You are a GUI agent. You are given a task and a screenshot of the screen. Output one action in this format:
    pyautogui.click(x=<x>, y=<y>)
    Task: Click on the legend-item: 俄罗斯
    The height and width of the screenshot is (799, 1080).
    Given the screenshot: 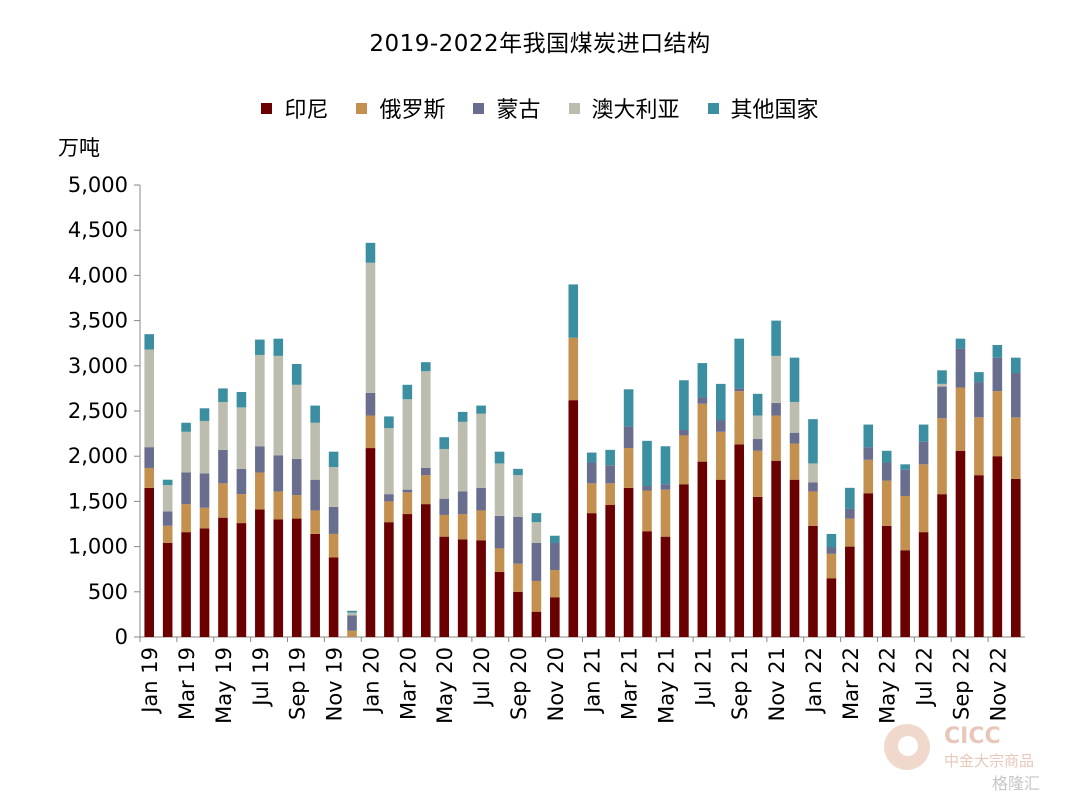 What is the action you would take?
    pyautogui.click(x=400, y=108)
    